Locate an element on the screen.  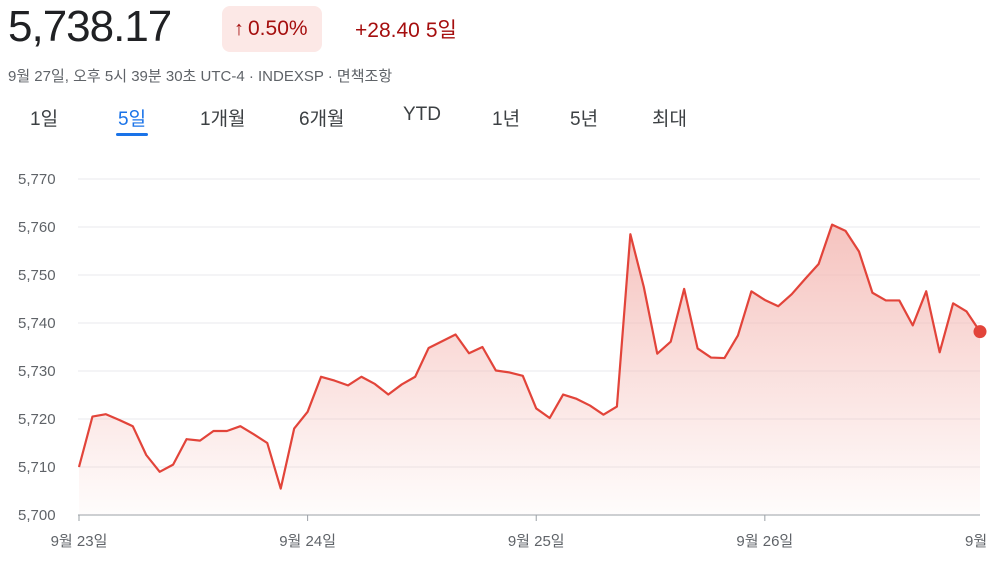
y-tick-label: 5,740 is located at coordinates (37, 323).